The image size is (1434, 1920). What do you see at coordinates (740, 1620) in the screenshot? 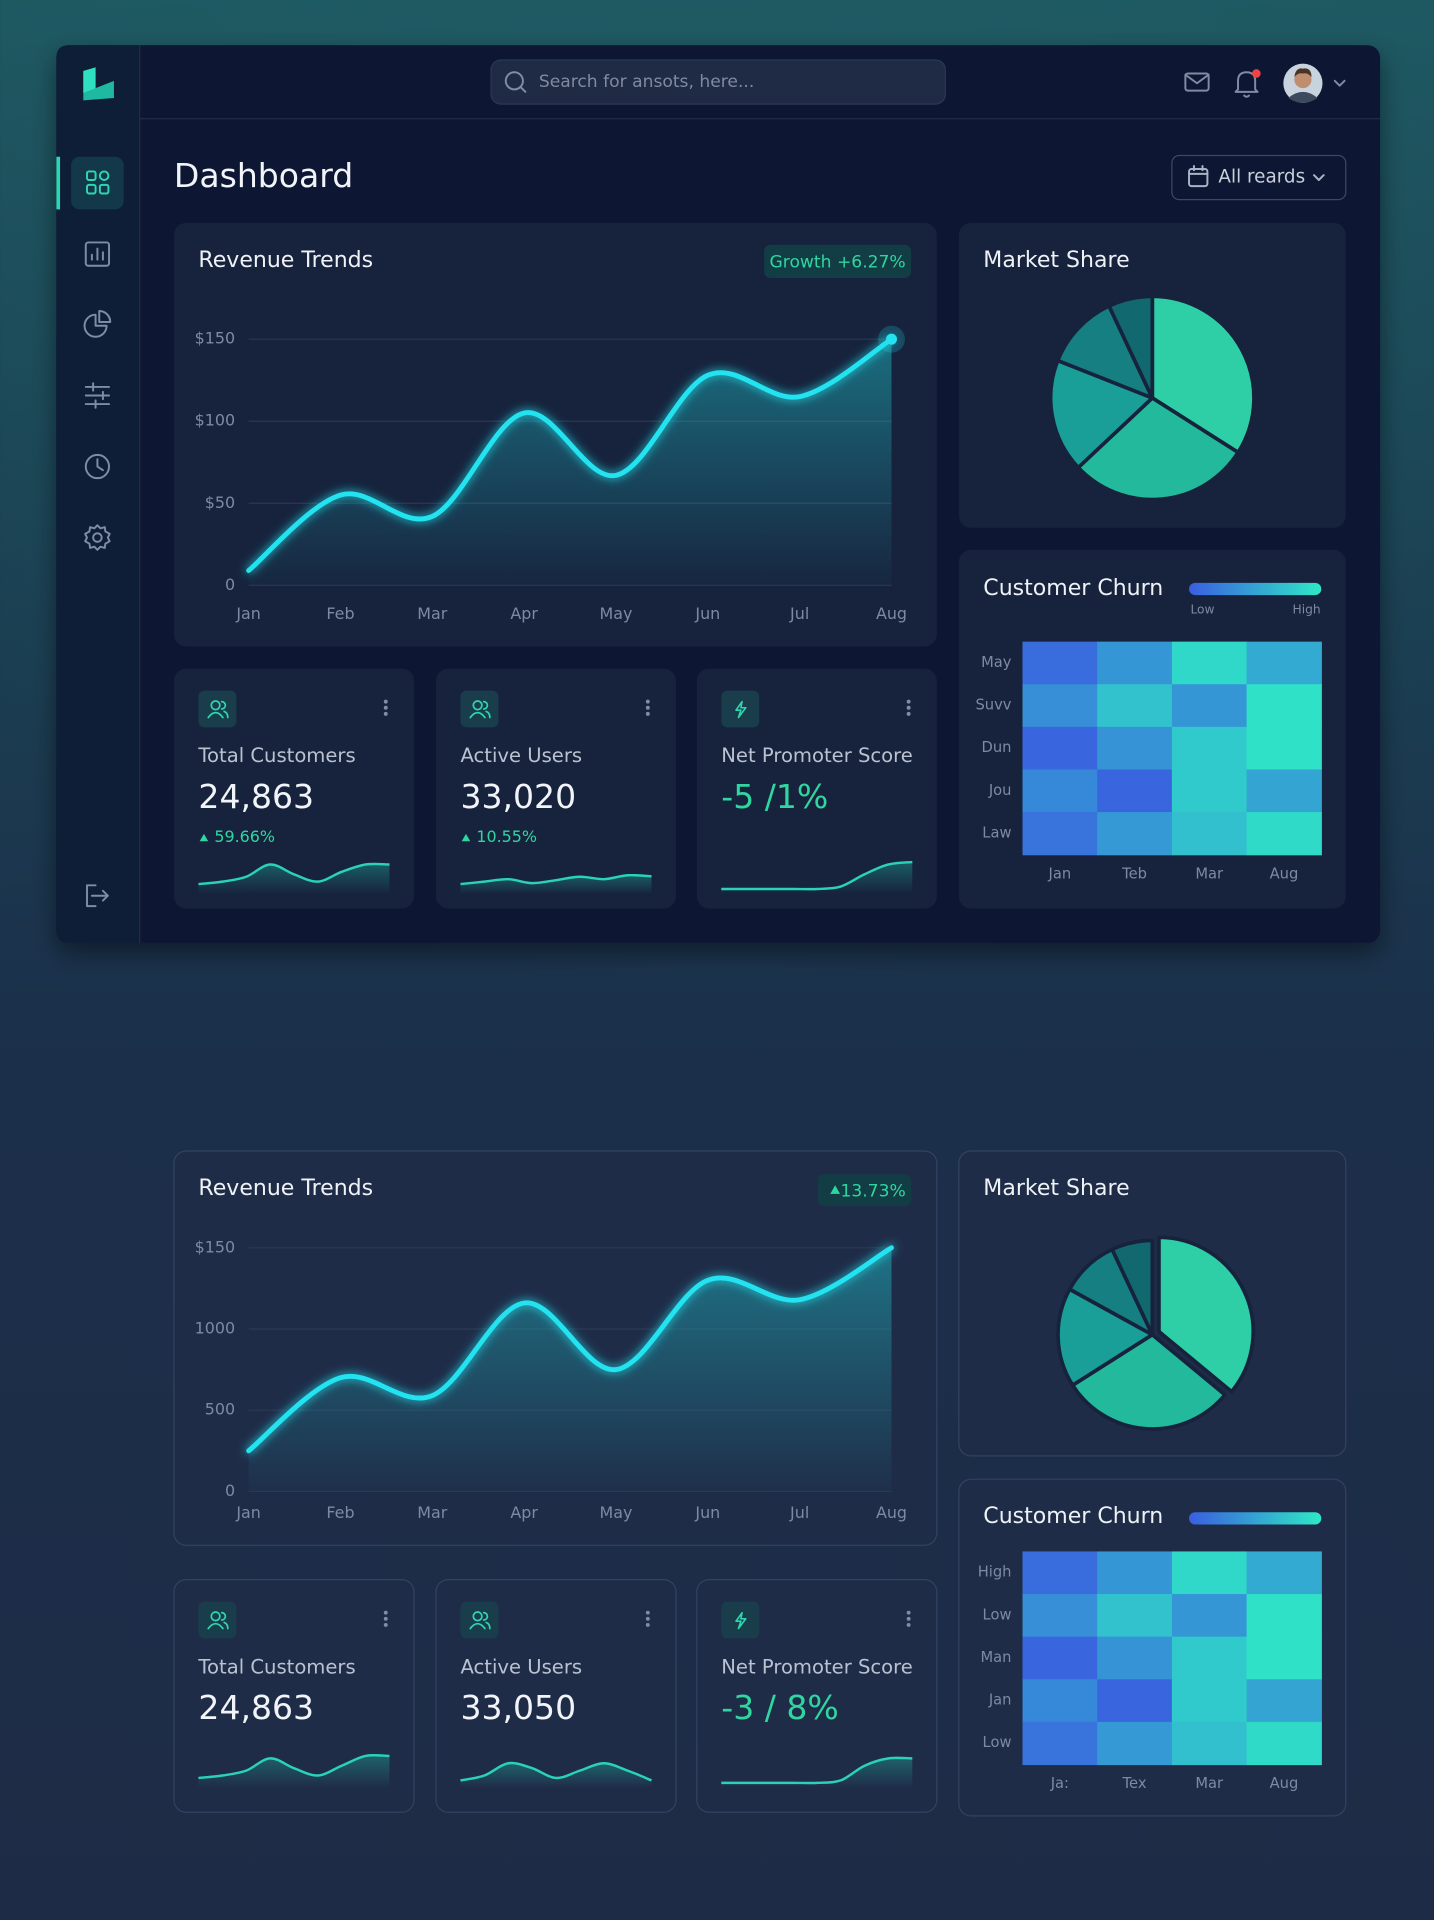
I see `kpi-icon-bg` at bounding box center [740, 1620].